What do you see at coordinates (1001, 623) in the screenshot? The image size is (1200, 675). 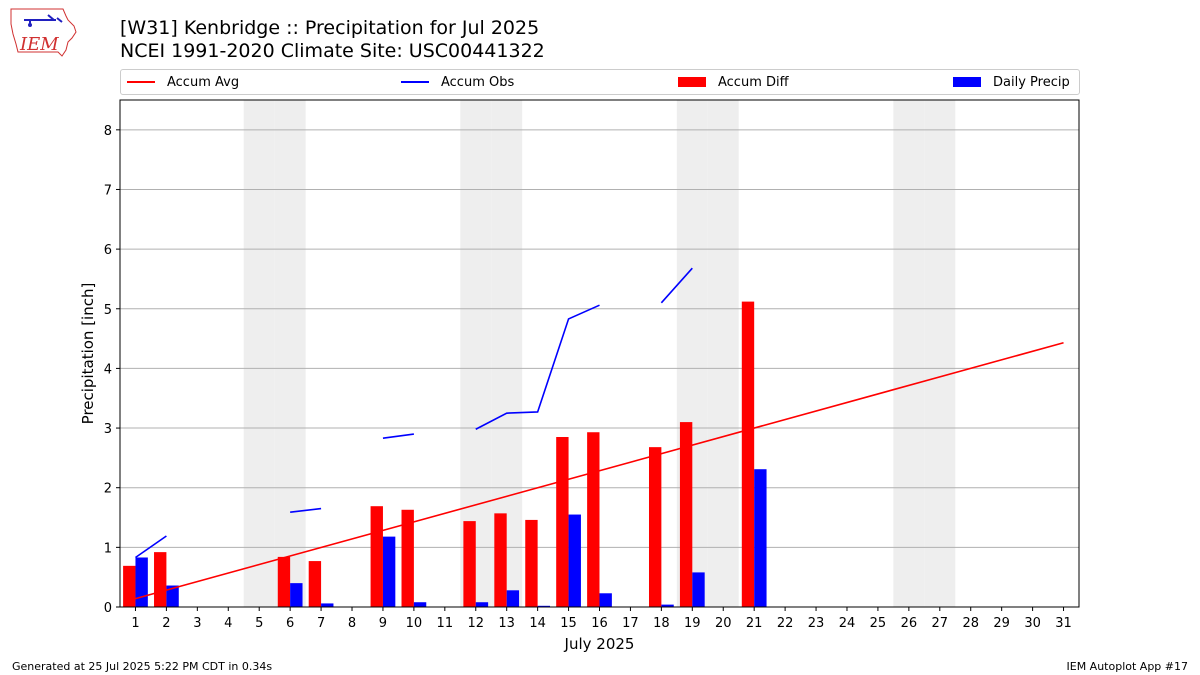 I see `x-tick-label-29: 29` at bounding box center [1001, 623].